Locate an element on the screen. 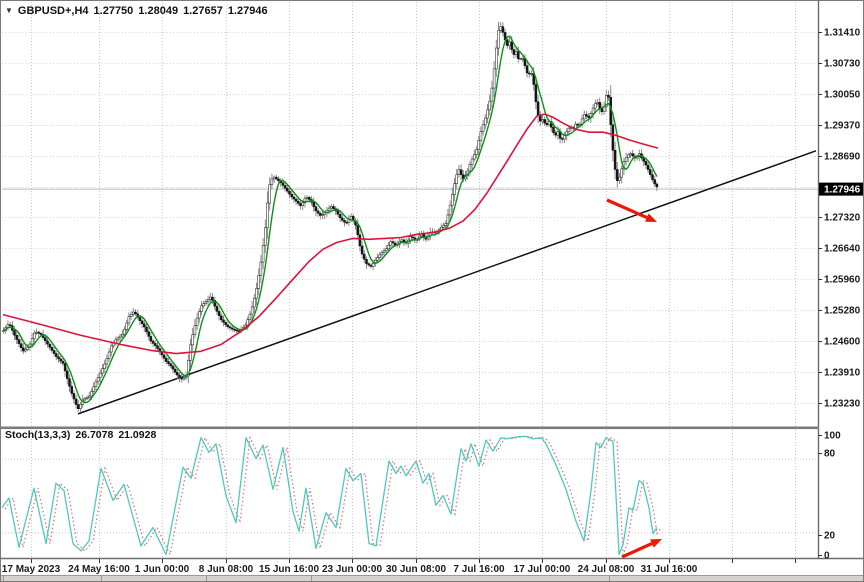  stoch-axis-label: 0 is located at coordinates (827, 556).